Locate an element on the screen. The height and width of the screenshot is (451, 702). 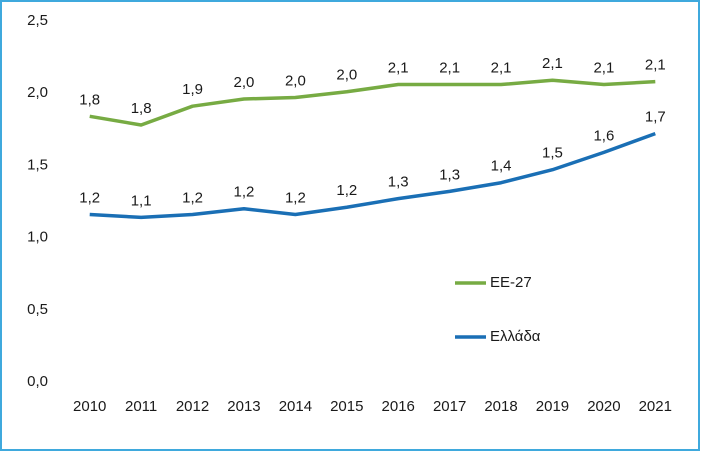
x-tick-label: 2017 is located at coordinates (449, 406).